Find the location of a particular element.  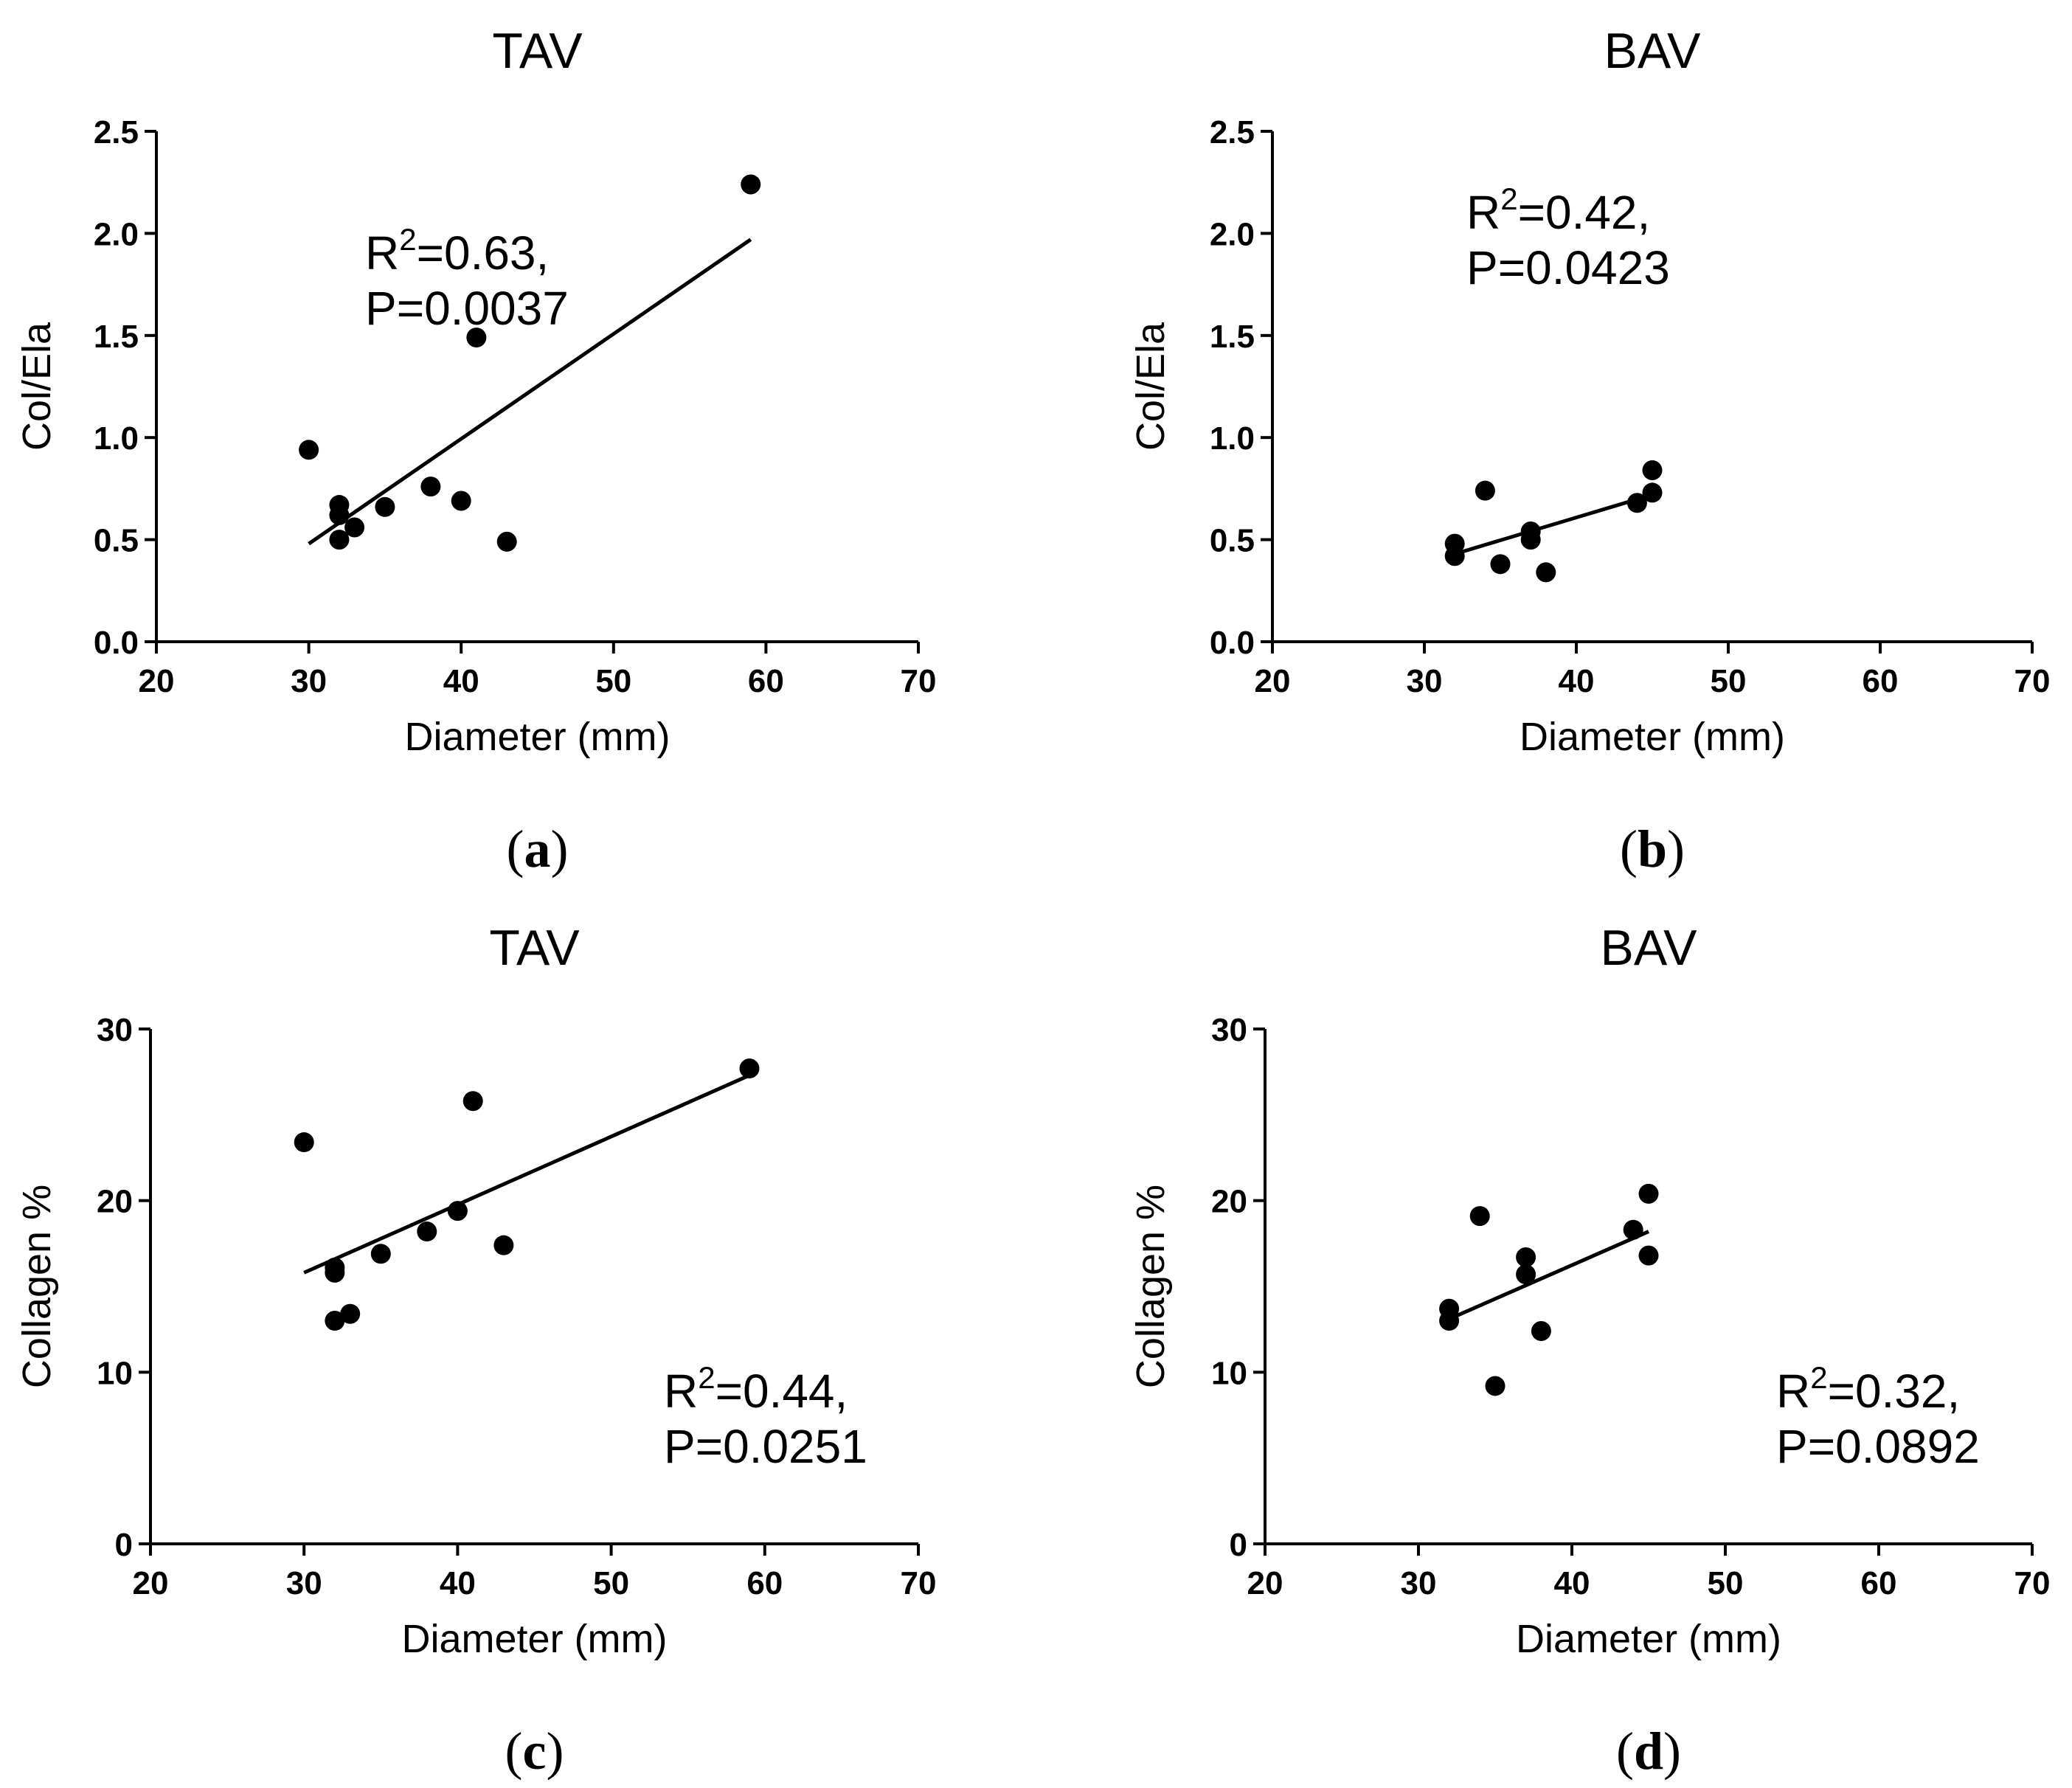

panel-label: (d) is located at coordinates (1648, 1751).